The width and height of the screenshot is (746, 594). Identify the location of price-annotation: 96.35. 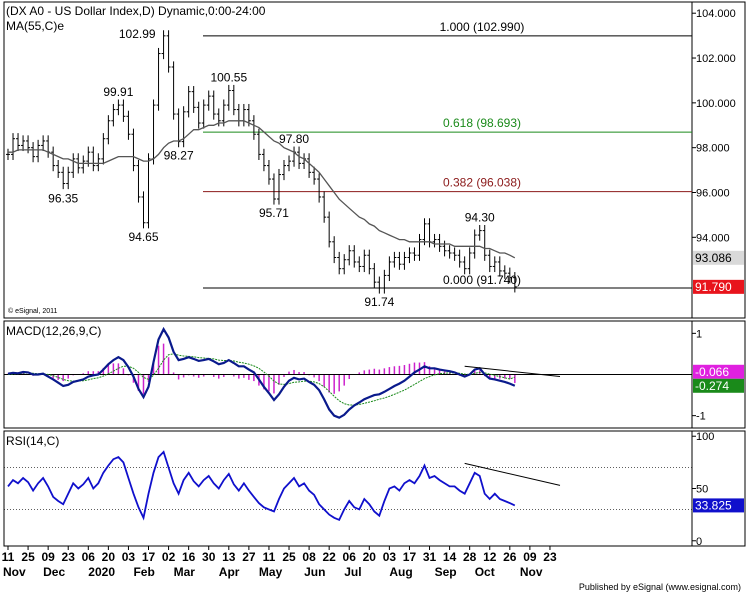
(63, 199).